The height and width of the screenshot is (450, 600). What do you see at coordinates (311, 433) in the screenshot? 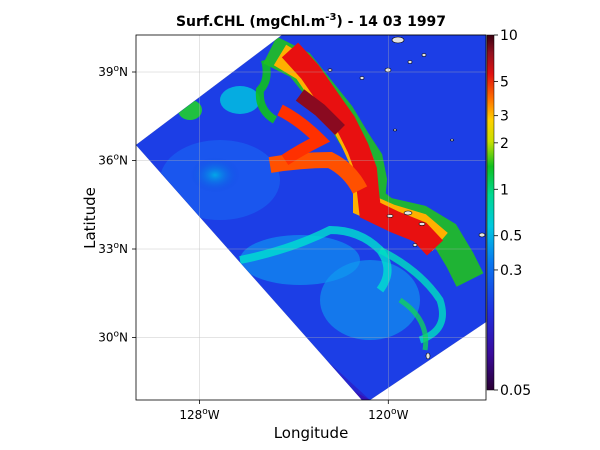
I see `x-axis-label: Longitude` at bounding box center [311, 433].